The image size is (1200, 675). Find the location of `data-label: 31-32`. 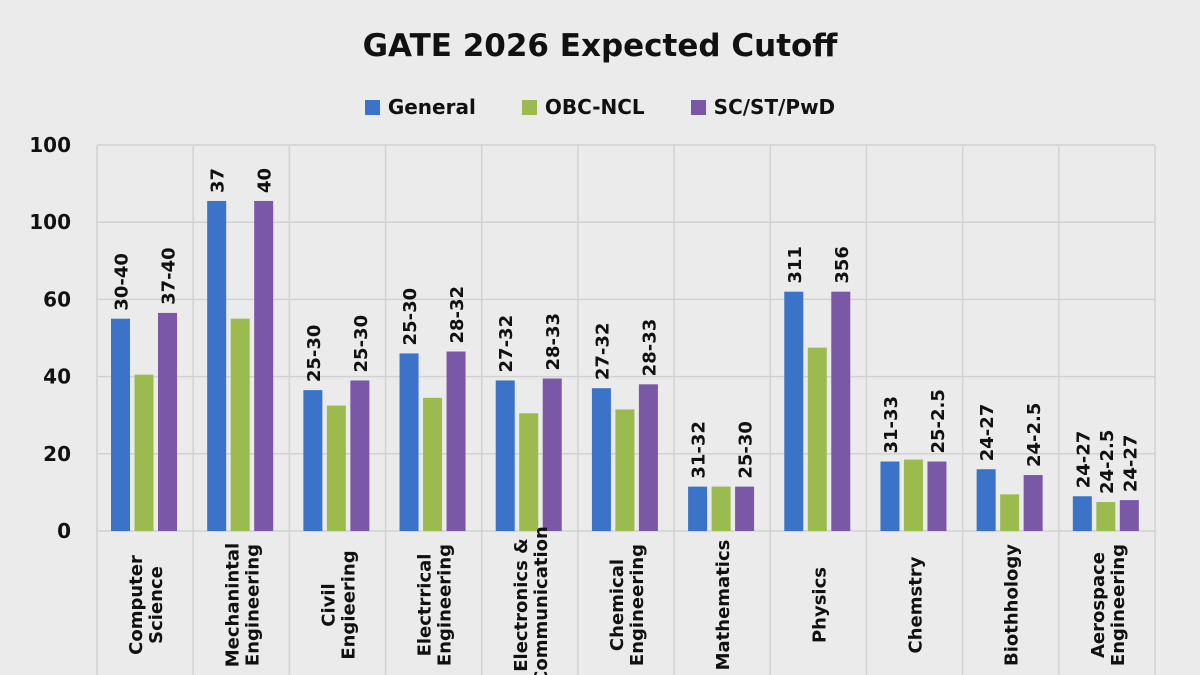

data-label: 31-32 is located at coordinates (699, 450).